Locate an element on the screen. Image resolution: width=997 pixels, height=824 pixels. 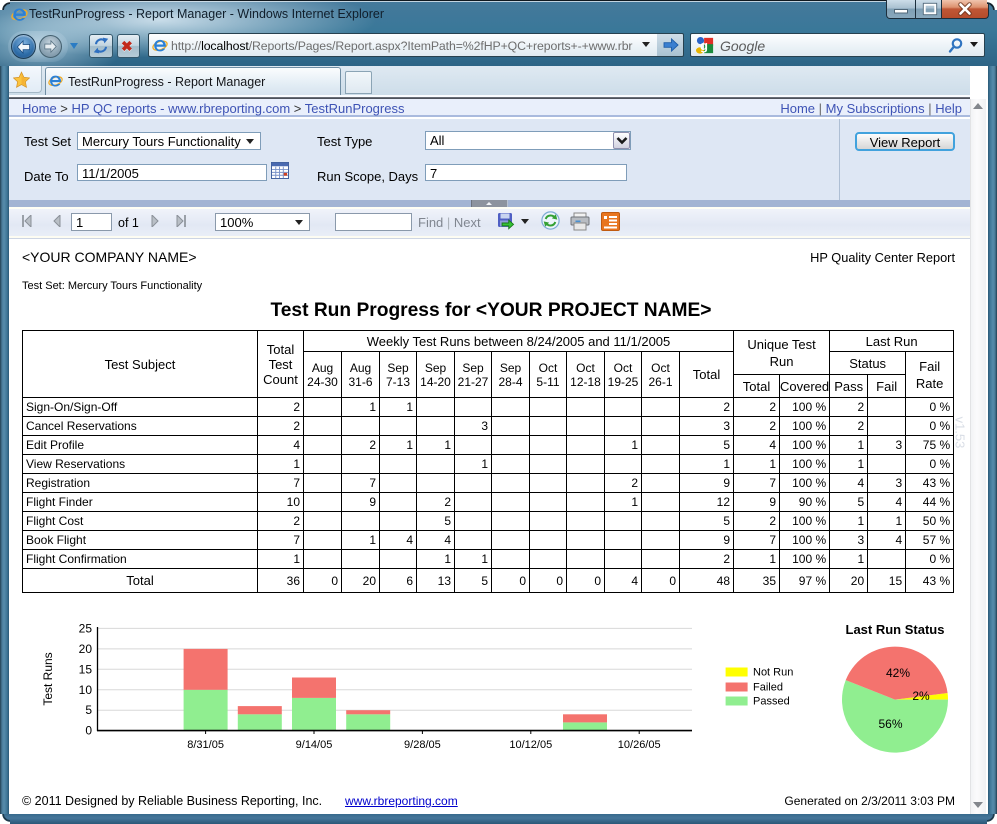
svg-text: 56% is located at coordinates (890, 724).